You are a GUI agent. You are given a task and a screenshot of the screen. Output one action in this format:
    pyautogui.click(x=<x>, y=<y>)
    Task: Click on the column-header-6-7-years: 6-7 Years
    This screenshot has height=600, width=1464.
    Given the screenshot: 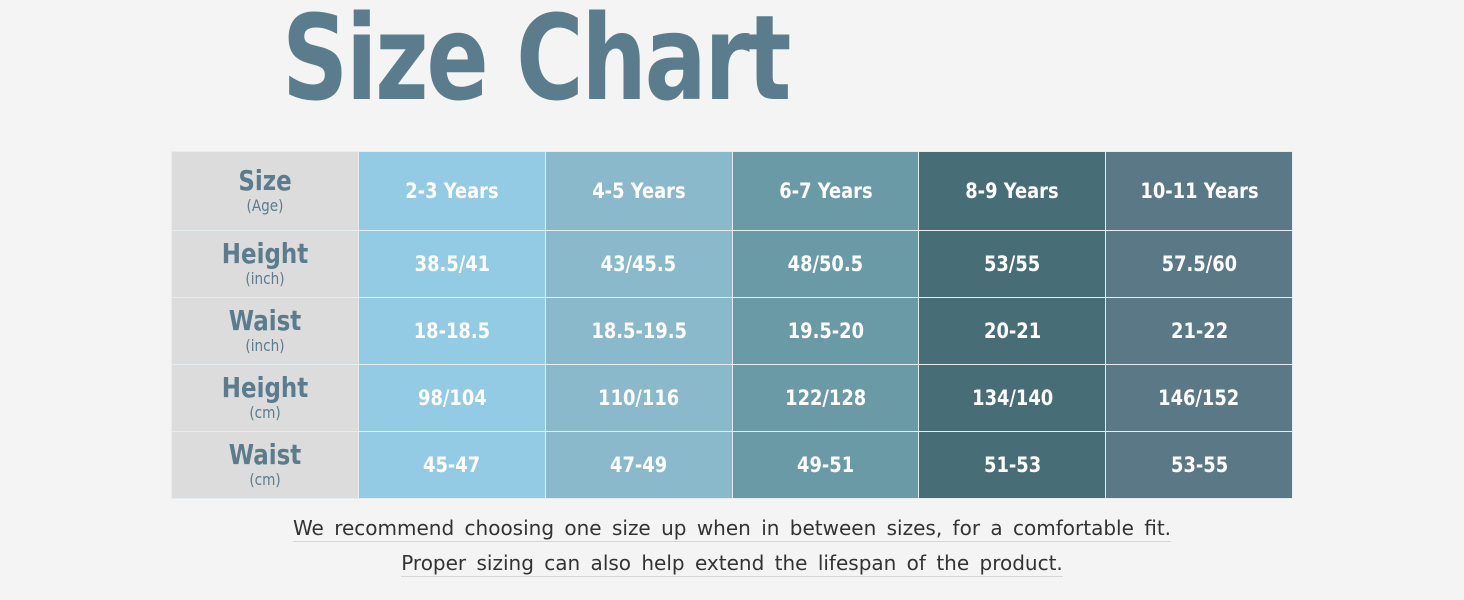 What is the action you would take?
    pyautogui.click(x=825, y=191)
    